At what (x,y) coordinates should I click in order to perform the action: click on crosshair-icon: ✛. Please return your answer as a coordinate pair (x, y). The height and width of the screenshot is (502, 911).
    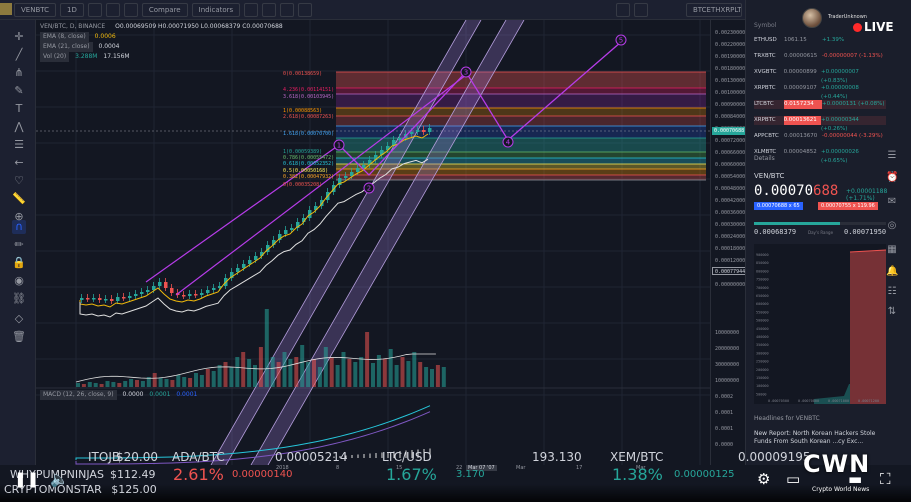
    Looking at the image, I should click on (19, 36).